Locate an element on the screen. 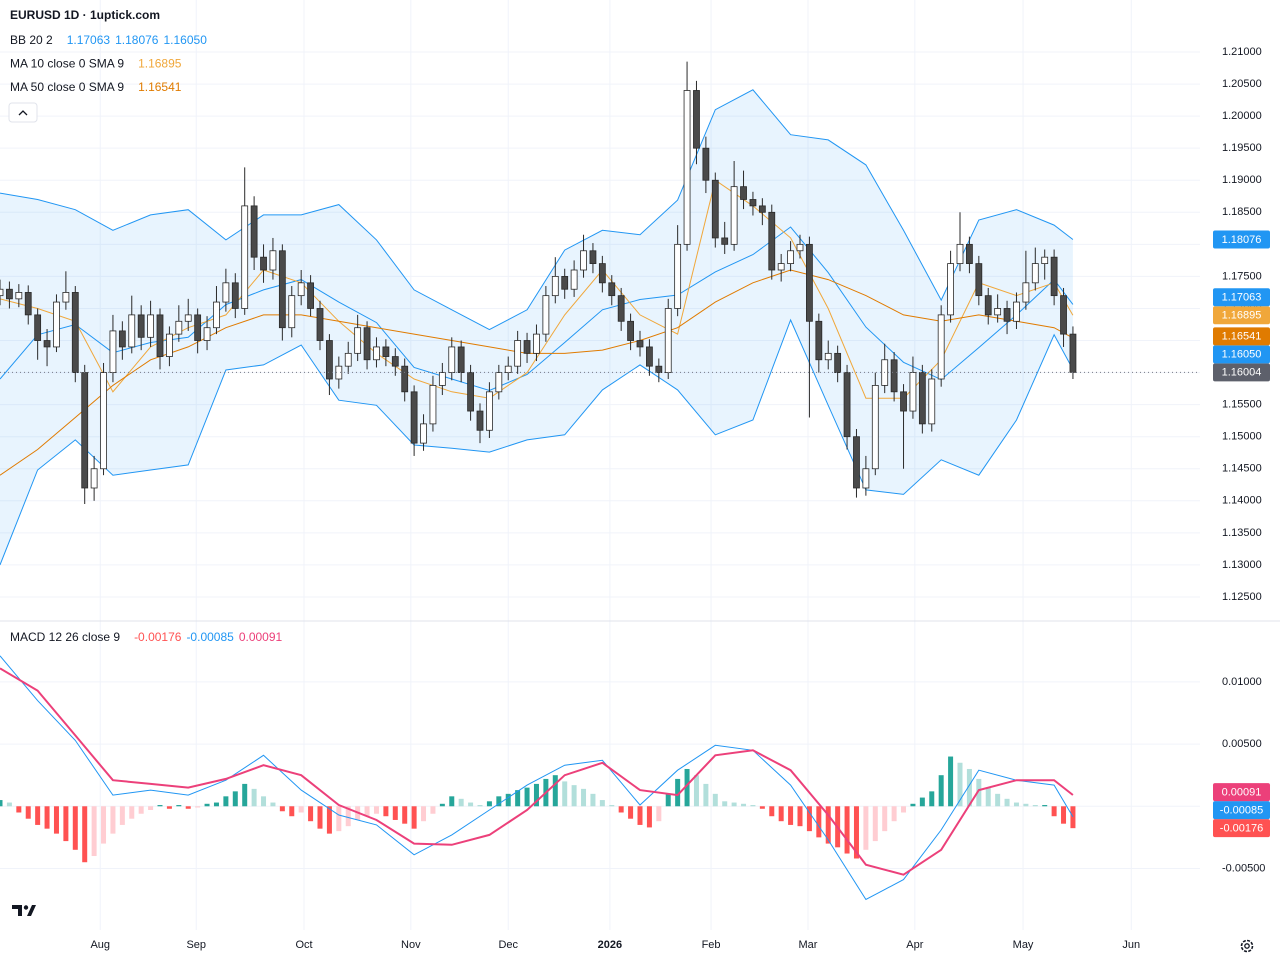 Image resolution: width=1280 pixels, height=960 pixels. legend-label: MA 10 close 0 SMA 9 is located at coordinates (67, 64).